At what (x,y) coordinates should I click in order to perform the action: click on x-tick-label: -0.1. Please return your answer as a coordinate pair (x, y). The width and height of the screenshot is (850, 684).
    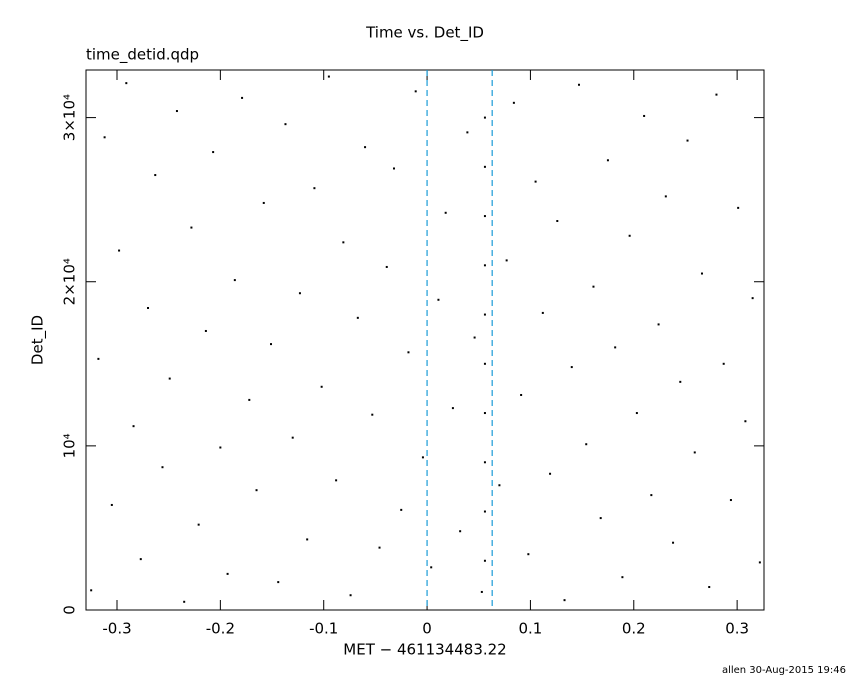
    Looking at the image, I should click on (323, 629).